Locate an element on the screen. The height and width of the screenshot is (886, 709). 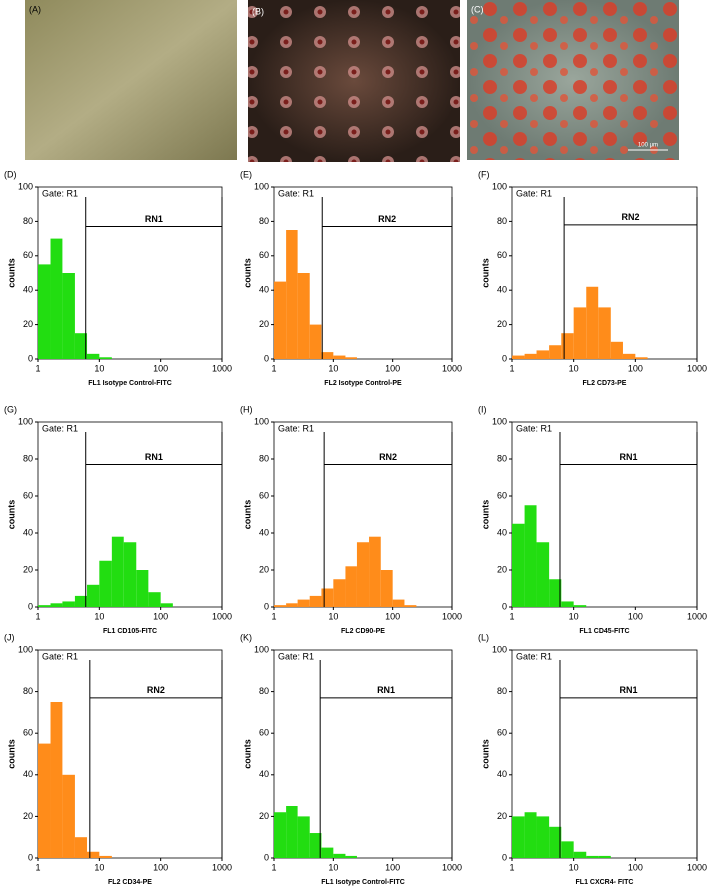
photo-a is located at coordinates (131, 80).